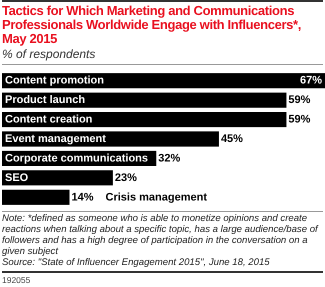 The image size is (325, 287). Describe the element at coordinates (76, 158) in the screenshot. I see `y-tick-label: Corporate communications` at that location.